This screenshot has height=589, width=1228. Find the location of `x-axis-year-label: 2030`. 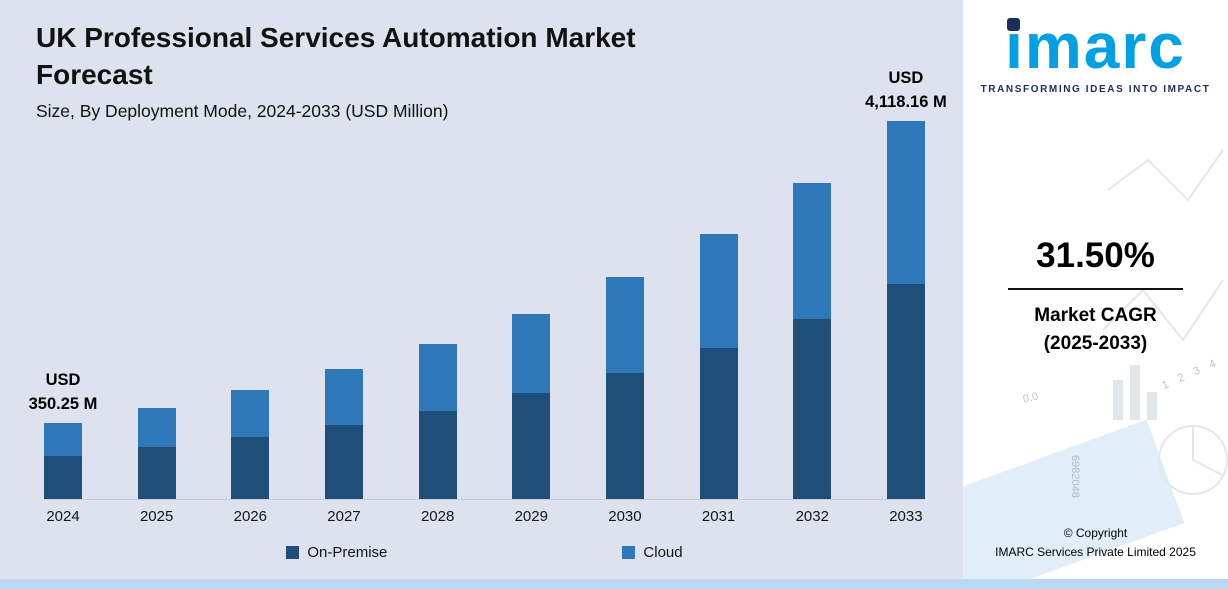

x-axis-year-label: 2030 is located at coordinates (625, 516).